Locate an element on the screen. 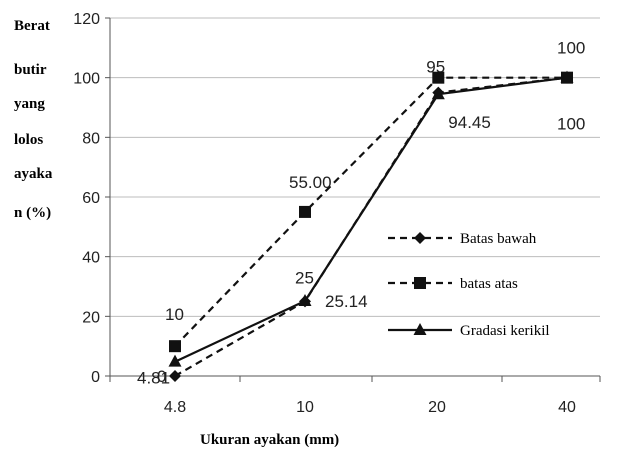 Image resolution: width=635 pixels, height=455 pixels. legend-entry: batas atas is located at coordinates (489, 284).